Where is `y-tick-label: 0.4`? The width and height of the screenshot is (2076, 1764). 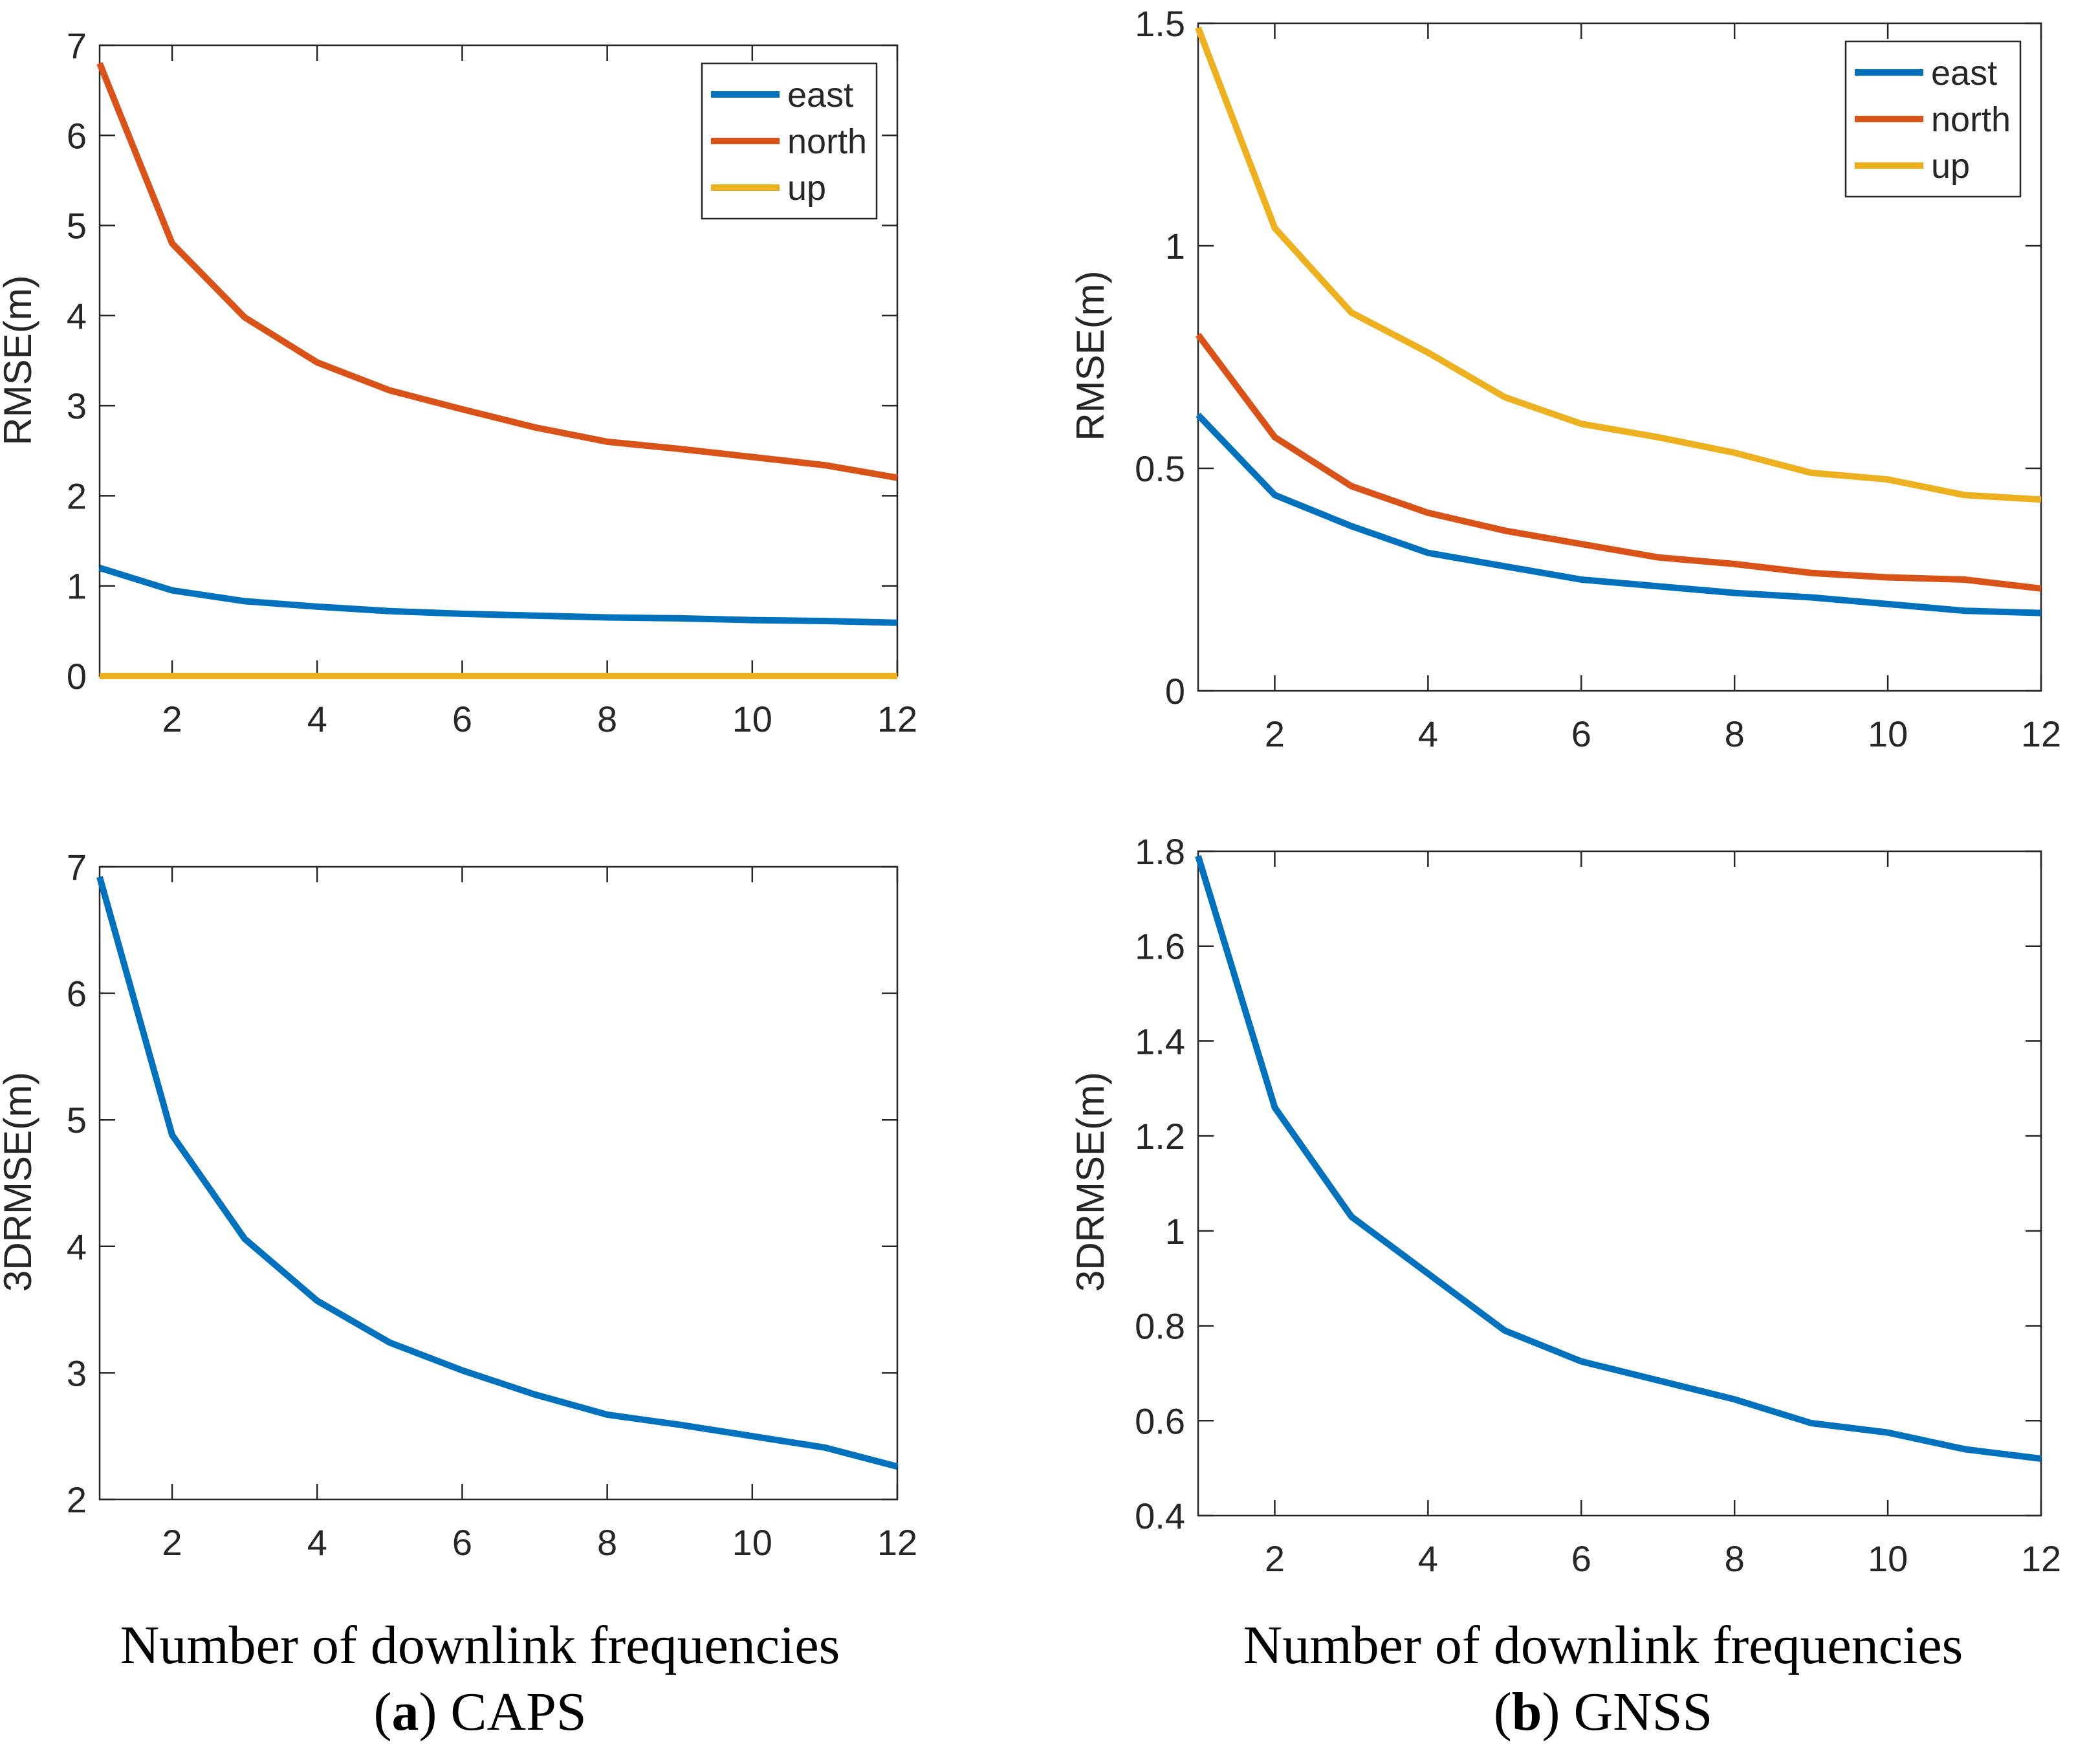
y-tick-label: 0.4 is located at coordinates (1160, 1516).